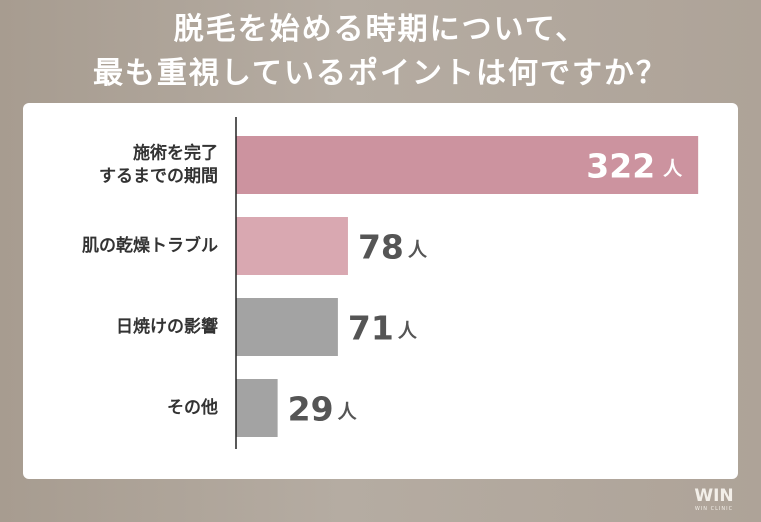 The height and width of the screenshot is (522, 761). Describe the element at coordinates (714, 496) in the screenshot. I see `logo-mark: WIN` at that location.